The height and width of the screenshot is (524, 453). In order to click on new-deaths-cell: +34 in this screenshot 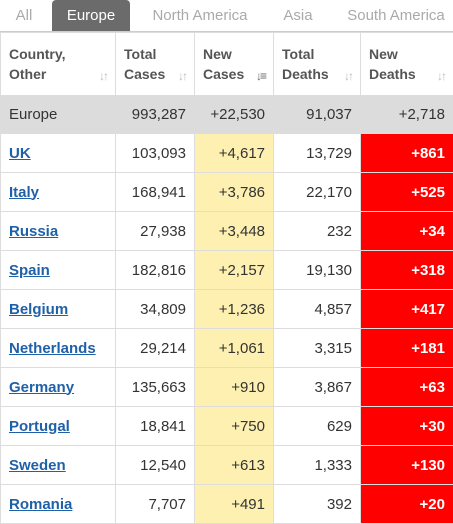, I will do `click(407, 231)`.